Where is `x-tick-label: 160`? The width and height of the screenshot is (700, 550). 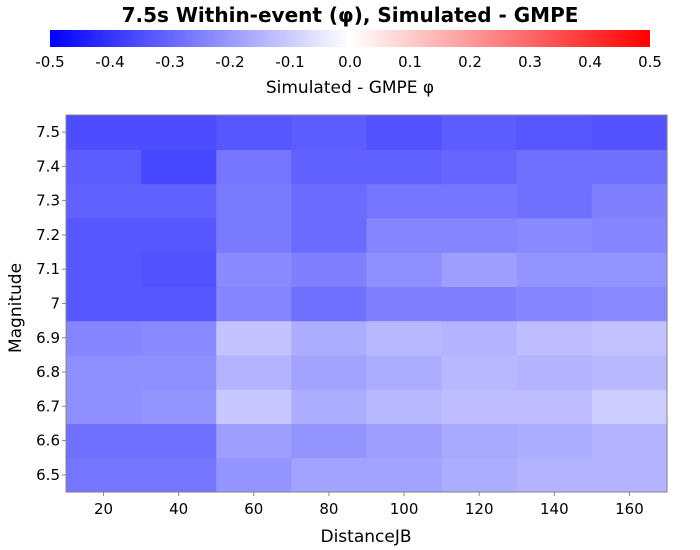 x-tick-label: 160 is located at coordinates (629, 509).